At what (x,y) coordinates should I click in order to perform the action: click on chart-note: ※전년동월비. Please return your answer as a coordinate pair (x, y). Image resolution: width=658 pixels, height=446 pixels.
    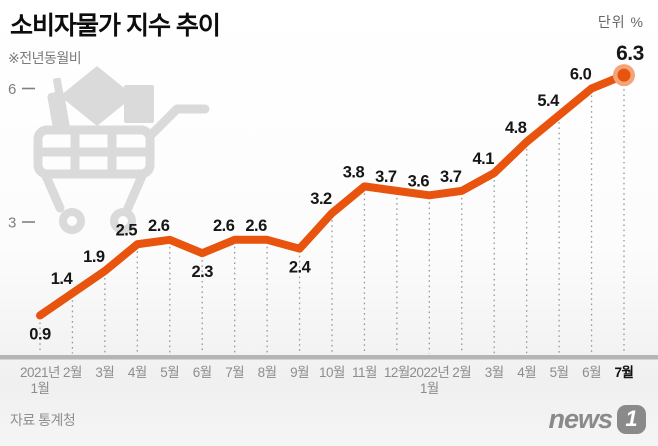
    Looking at the image, I should click on (45, 58).